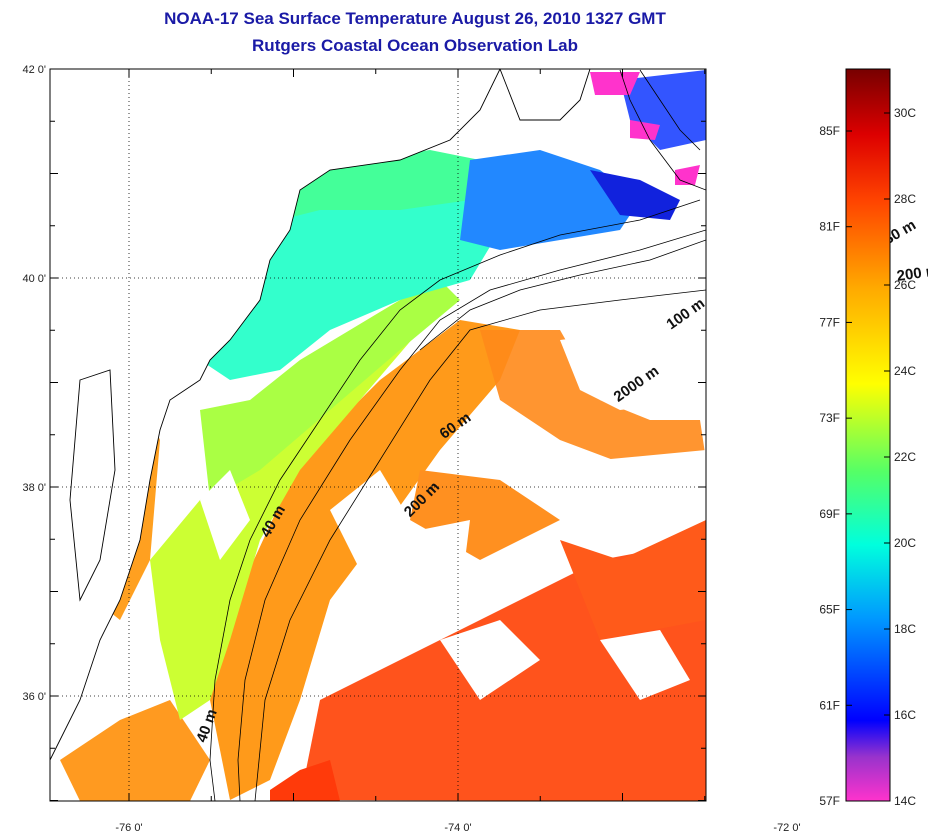 This screenshot has height=832, width=928. Describe the element at coordinates (829, 131) in the screenshot. I see `colorbar-f-label: 85F` at that location.